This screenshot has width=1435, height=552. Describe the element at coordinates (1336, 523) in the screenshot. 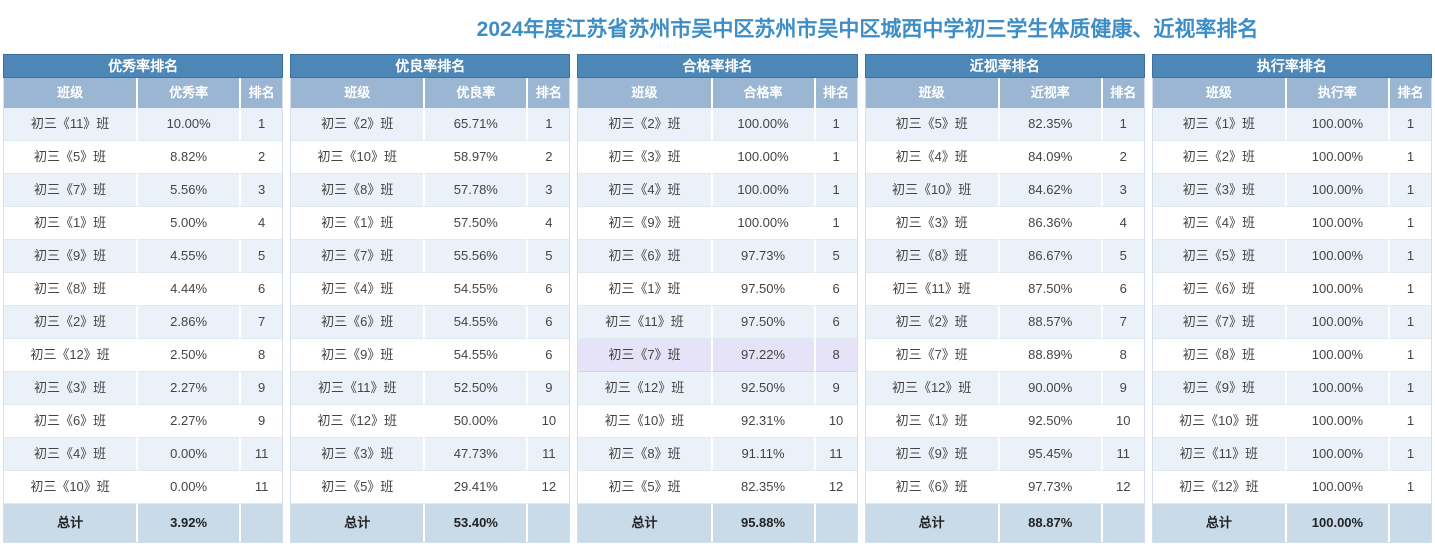

I see `total-value-cell: 100.00%` at that location.